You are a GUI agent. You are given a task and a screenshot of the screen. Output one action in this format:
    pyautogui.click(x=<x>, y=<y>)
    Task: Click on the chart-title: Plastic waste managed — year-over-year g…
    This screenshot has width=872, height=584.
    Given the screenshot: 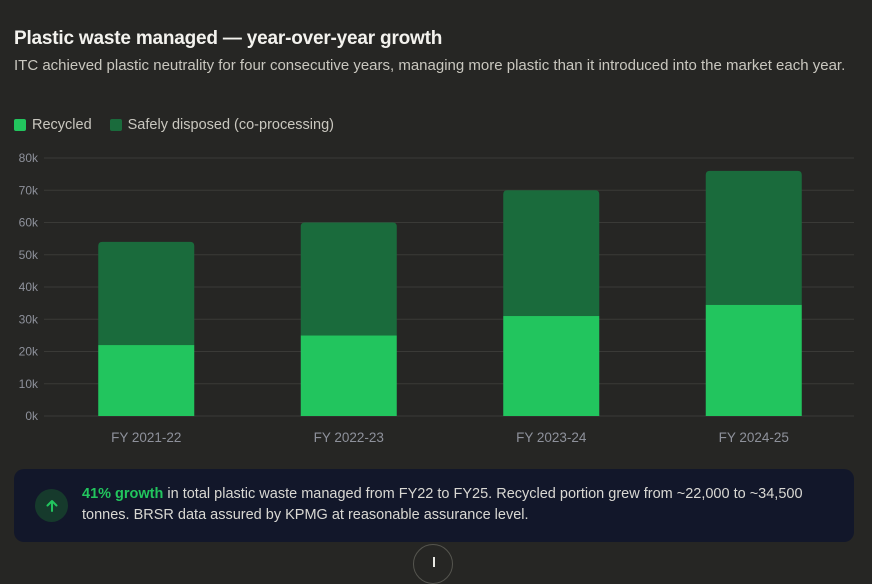 What is the action you would take?
    pyautogui.click(x=228, y=38)
    